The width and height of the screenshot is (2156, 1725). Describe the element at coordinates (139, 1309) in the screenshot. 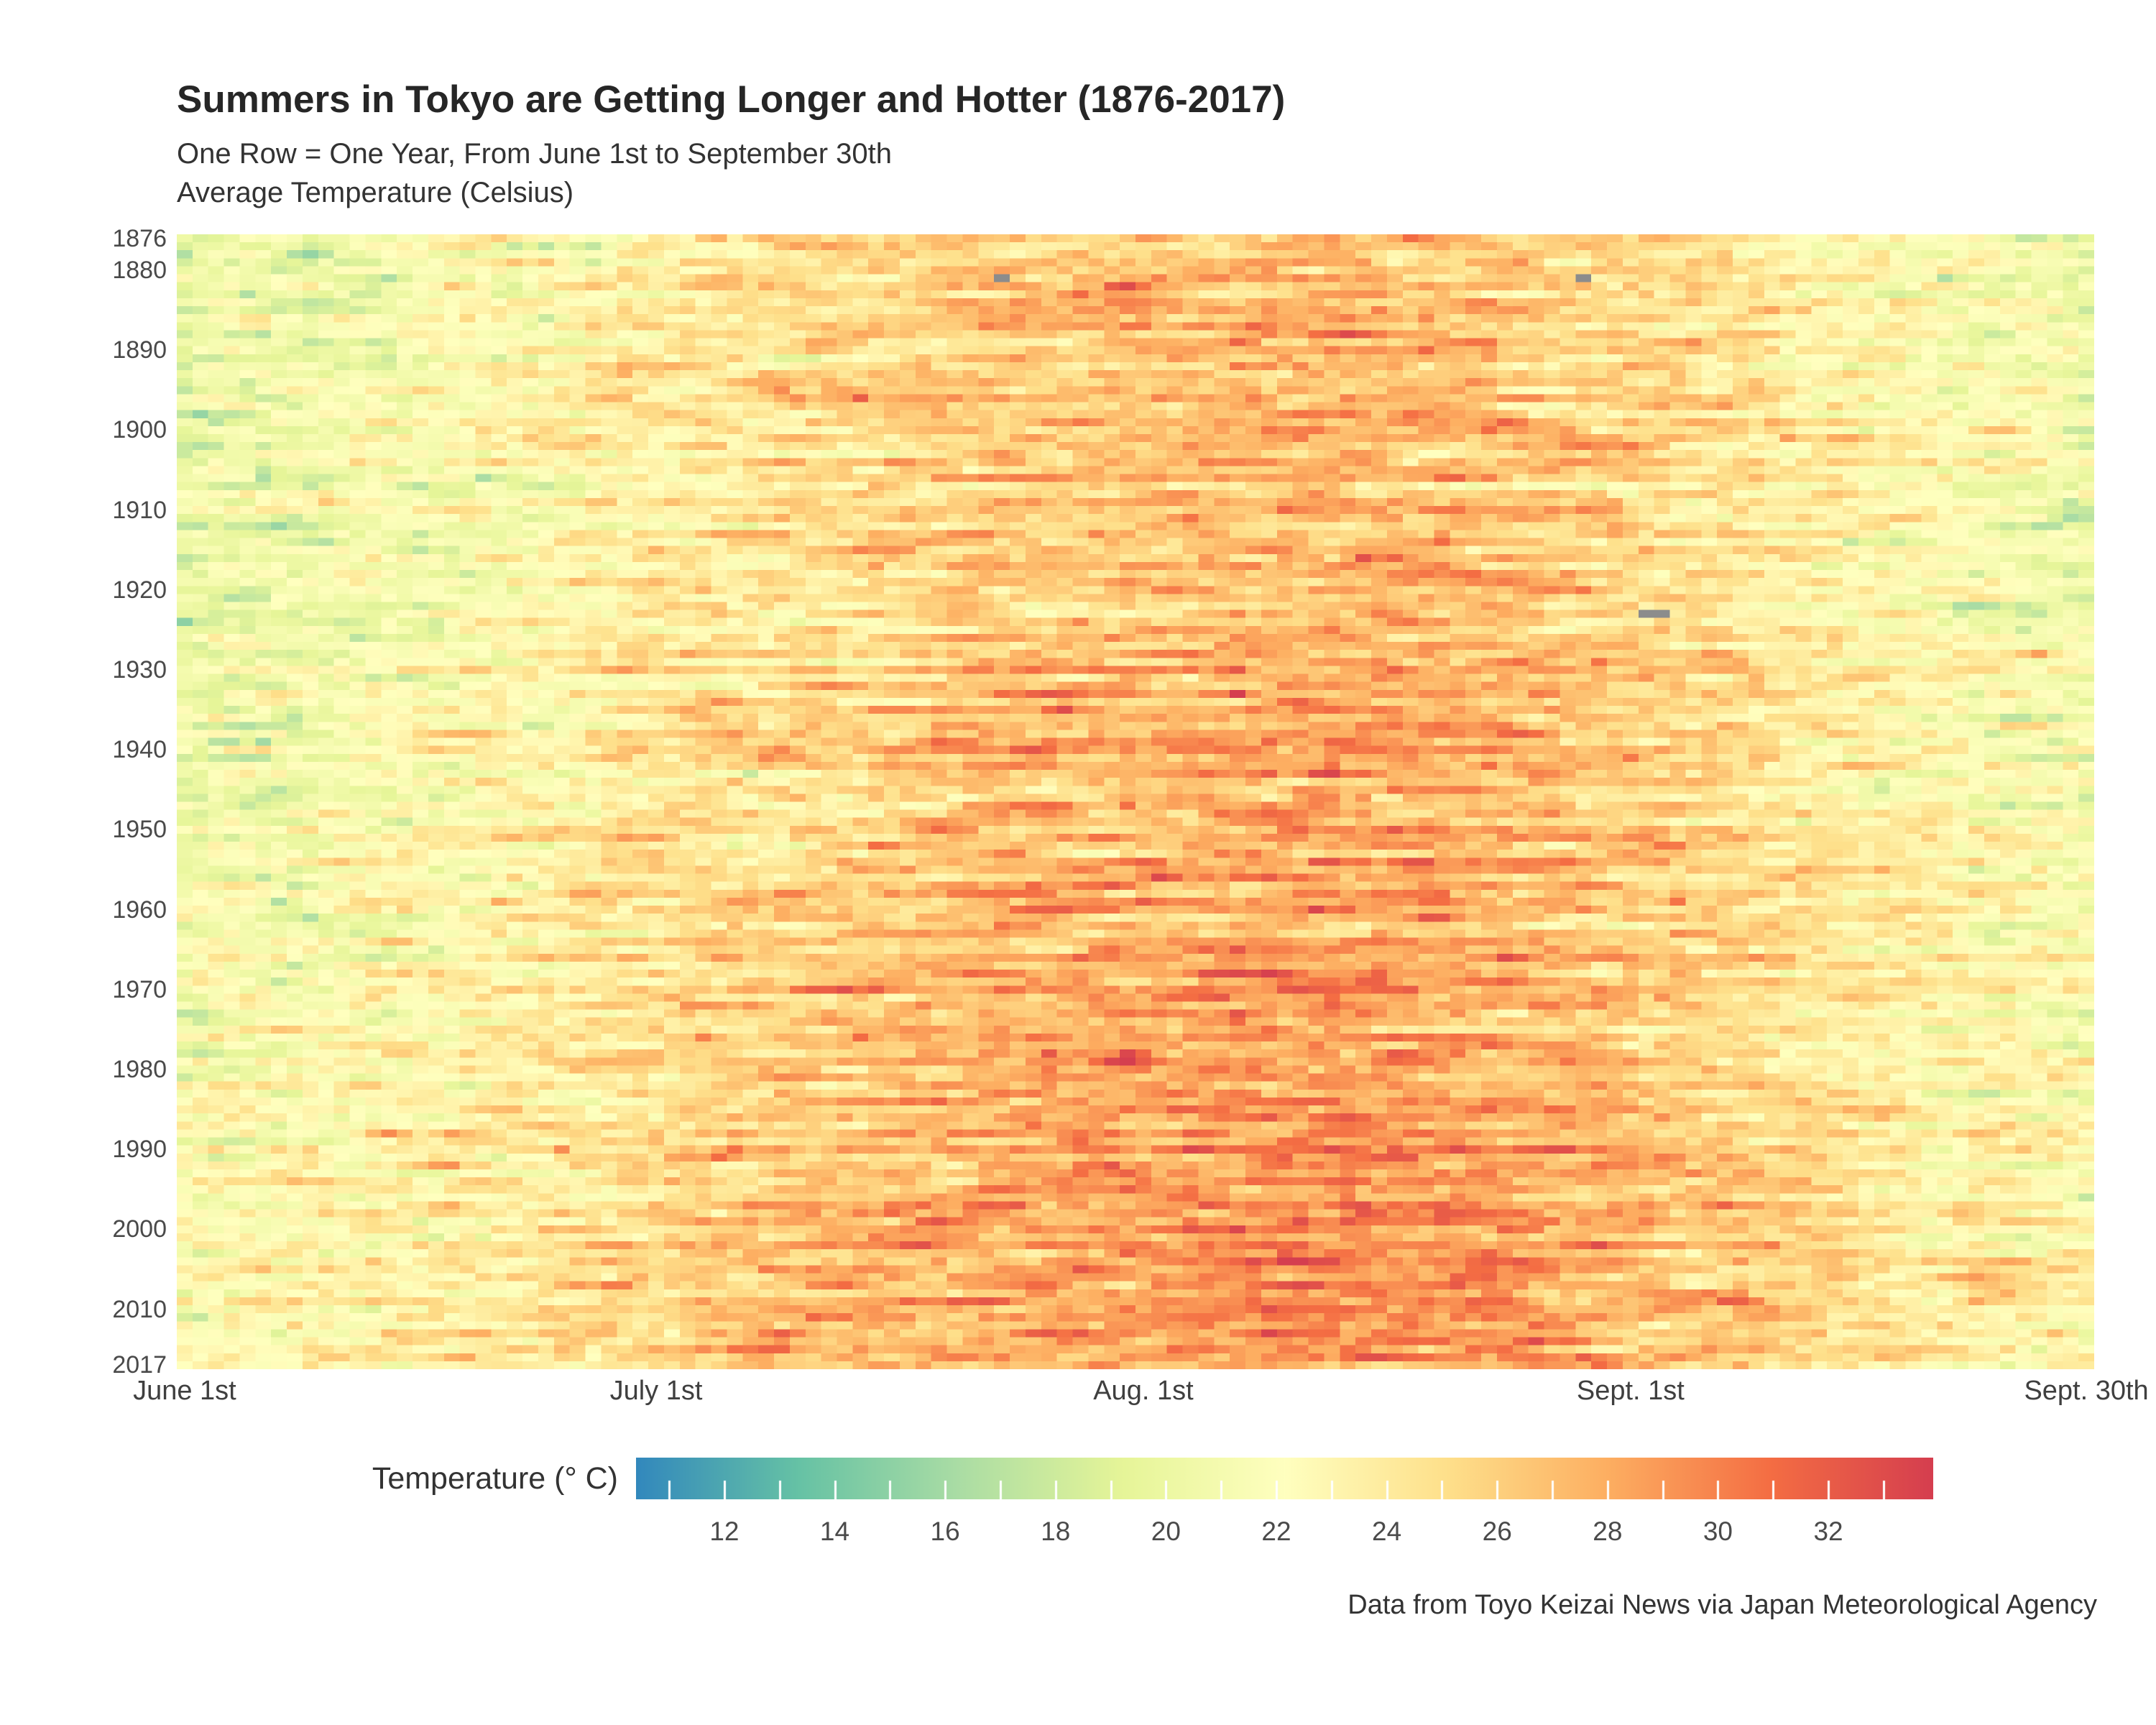

I see `y-axis-tick-label: 2010` at that location.